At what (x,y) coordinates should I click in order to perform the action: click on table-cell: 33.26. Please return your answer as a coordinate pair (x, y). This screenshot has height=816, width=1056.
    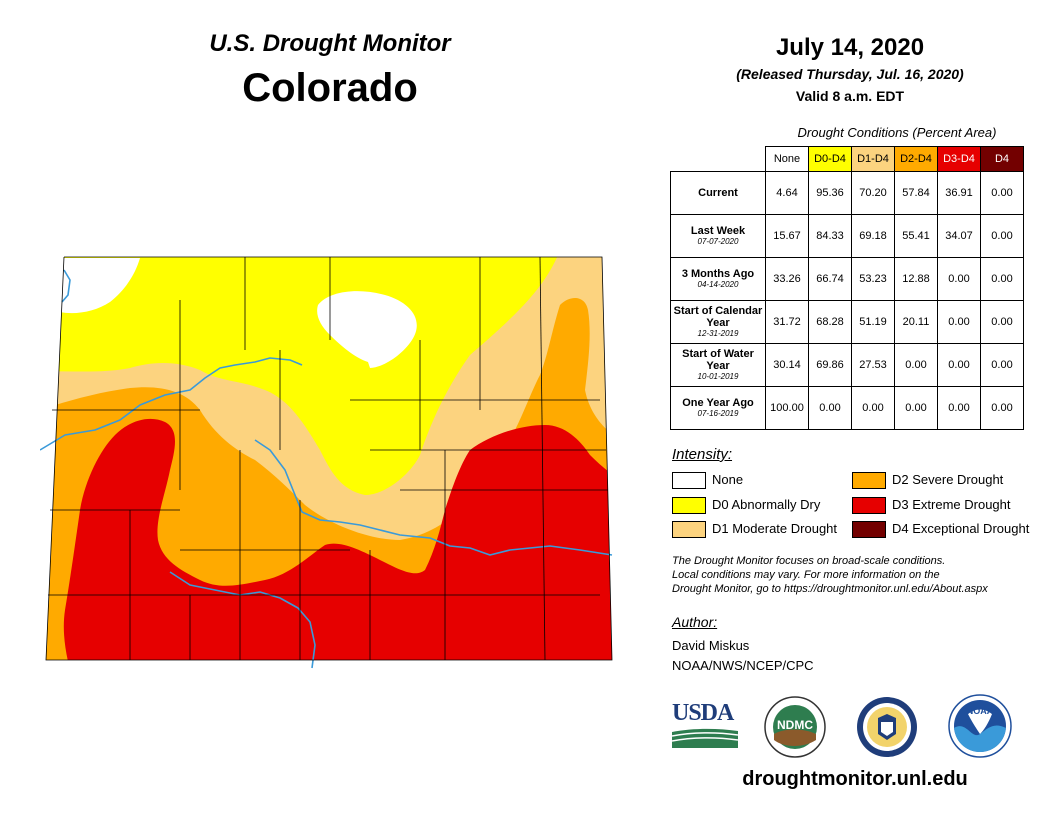
    Looking at the image, I should click on (787, 279).